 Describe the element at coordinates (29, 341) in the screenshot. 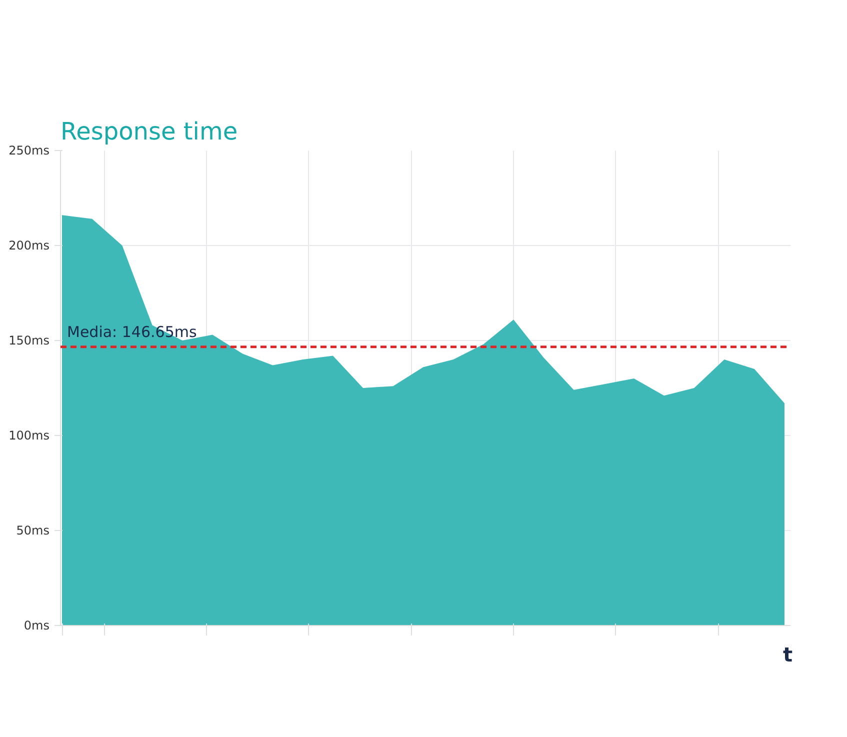

I see `y-tick-label: 150ms` at that location.